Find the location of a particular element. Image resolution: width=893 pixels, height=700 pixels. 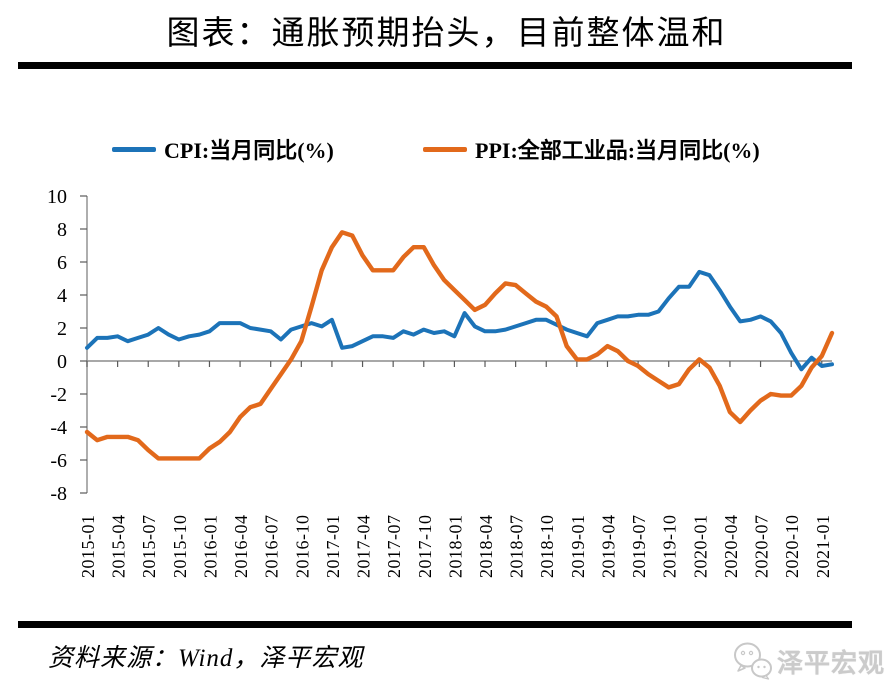

svg-text: 6 is located at coordinates (62, 263).